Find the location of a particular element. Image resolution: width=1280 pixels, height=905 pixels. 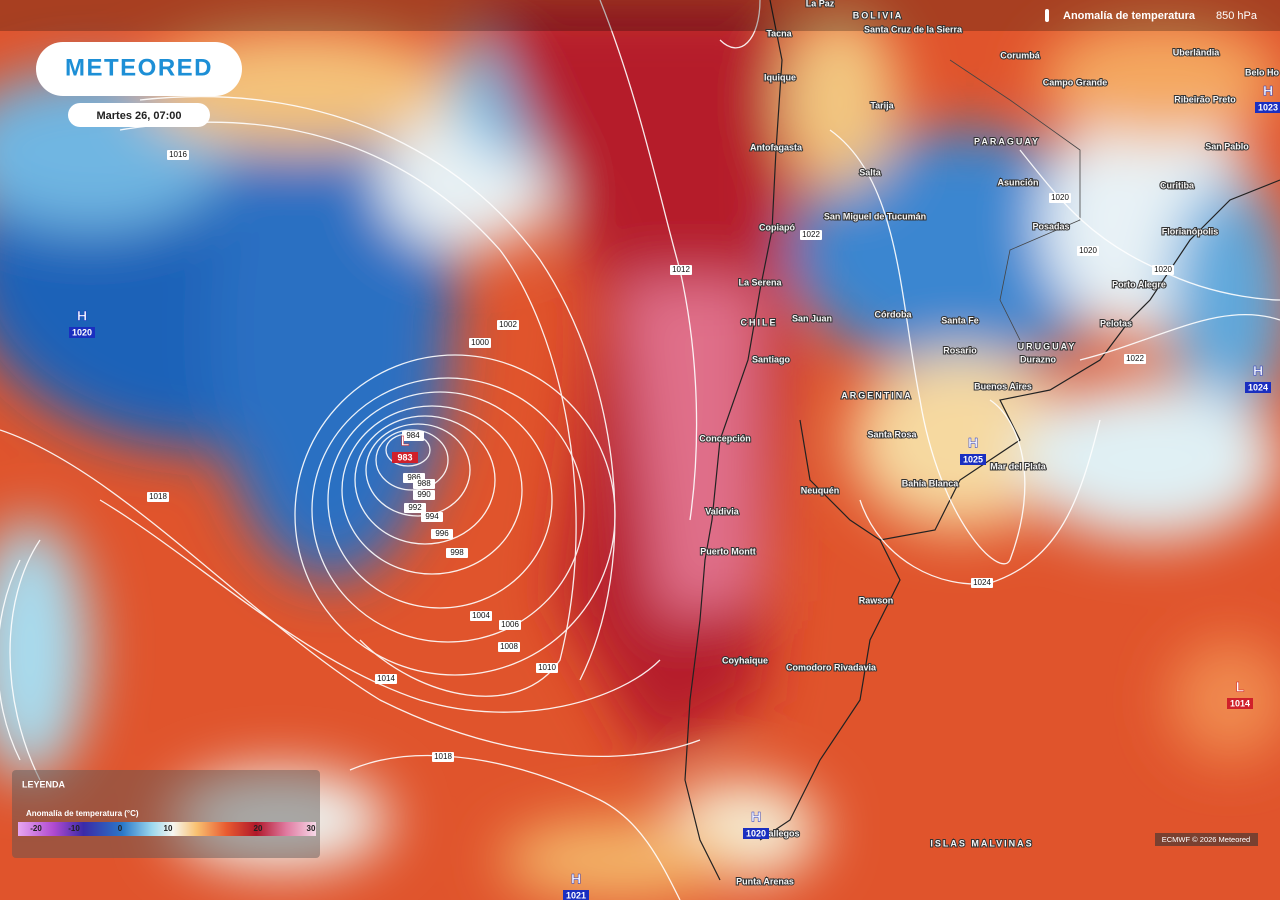

city-label: Buenos Aires is located at coordinates (1003, 386).